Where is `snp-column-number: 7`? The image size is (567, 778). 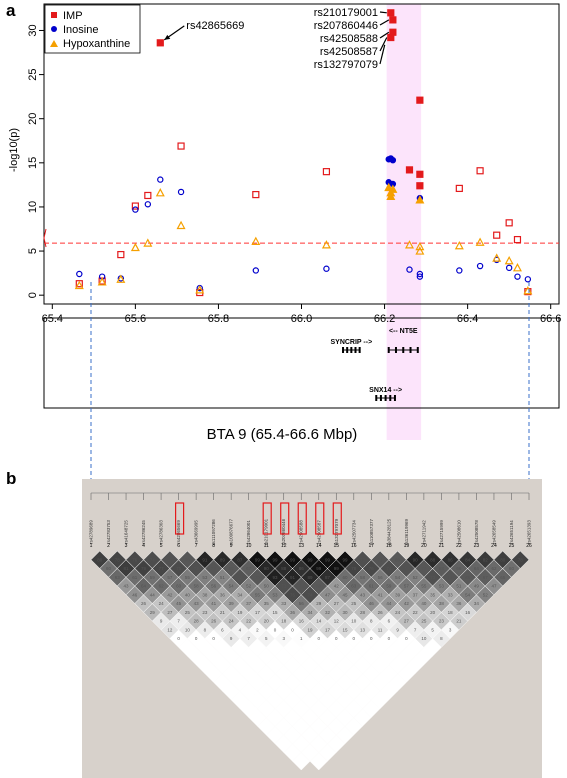
snp-column-number: 7 is located at coordinates (196, 546).